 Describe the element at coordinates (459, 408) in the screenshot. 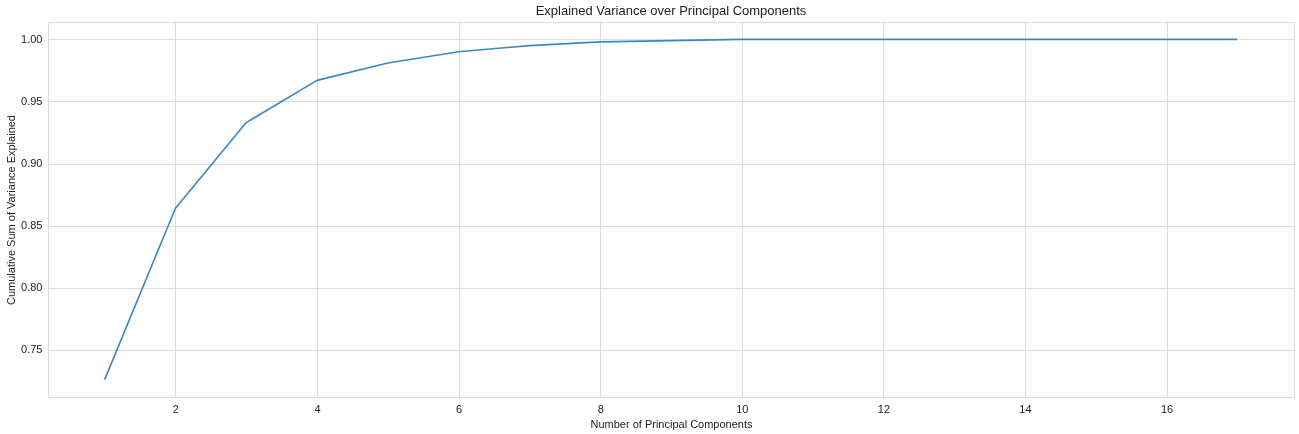

I see `x-tick-label: 6` at that location.